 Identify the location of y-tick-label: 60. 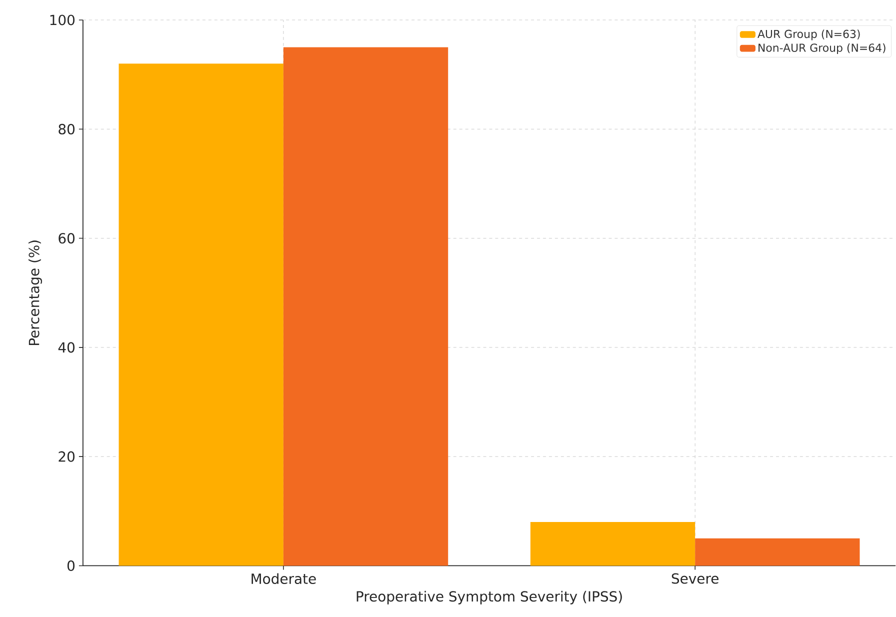
(66, 238).